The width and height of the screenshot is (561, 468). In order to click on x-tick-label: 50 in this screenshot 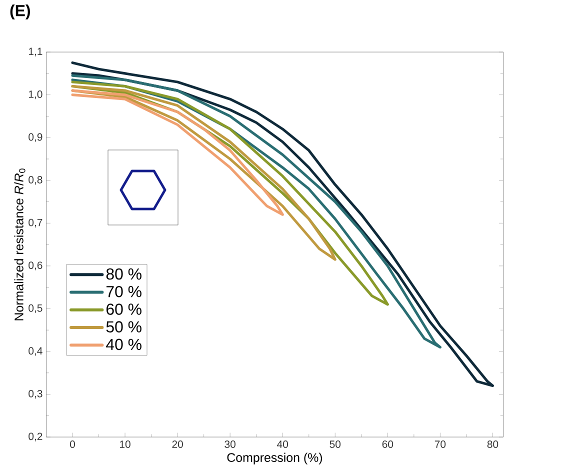, I will do `click(335, 444)`.